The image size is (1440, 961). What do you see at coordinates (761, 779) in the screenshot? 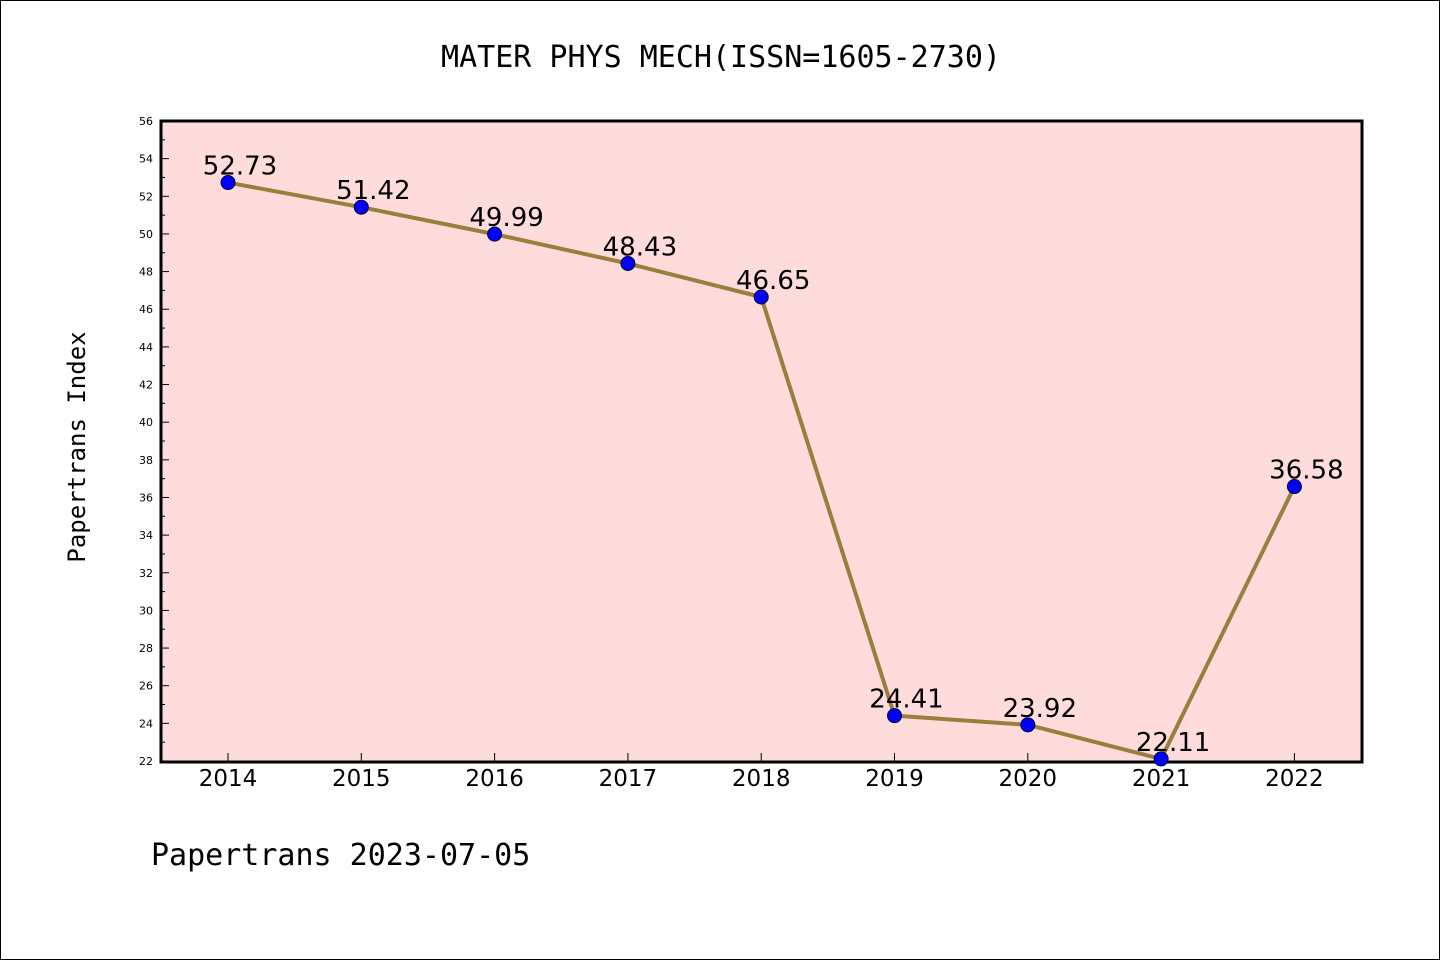
I see `x-tick-label: 2018` at bounding box center [761, 779].